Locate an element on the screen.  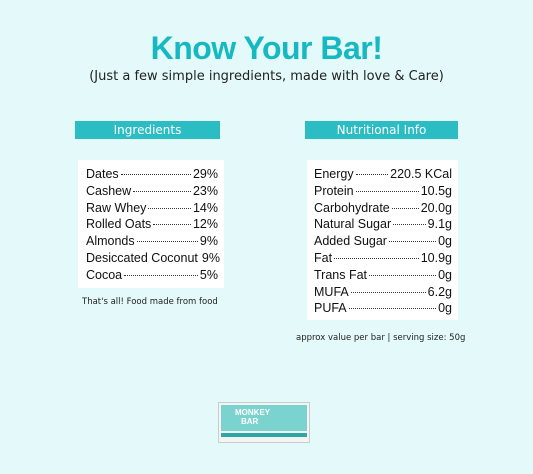
row-value: 12% is located at coordinates (205, 224).